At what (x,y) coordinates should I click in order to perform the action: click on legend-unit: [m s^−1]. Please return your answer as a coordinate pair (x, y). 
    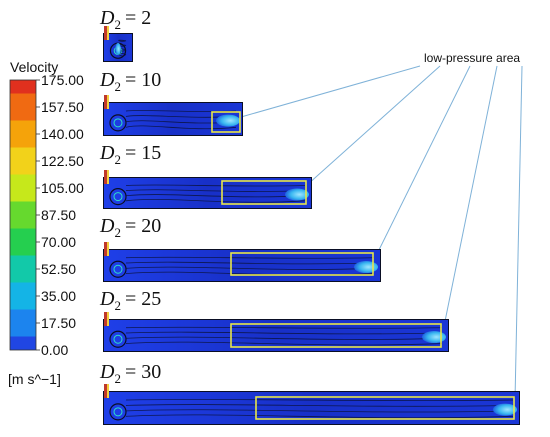
    Looking at the image, I should click on (34, 379).